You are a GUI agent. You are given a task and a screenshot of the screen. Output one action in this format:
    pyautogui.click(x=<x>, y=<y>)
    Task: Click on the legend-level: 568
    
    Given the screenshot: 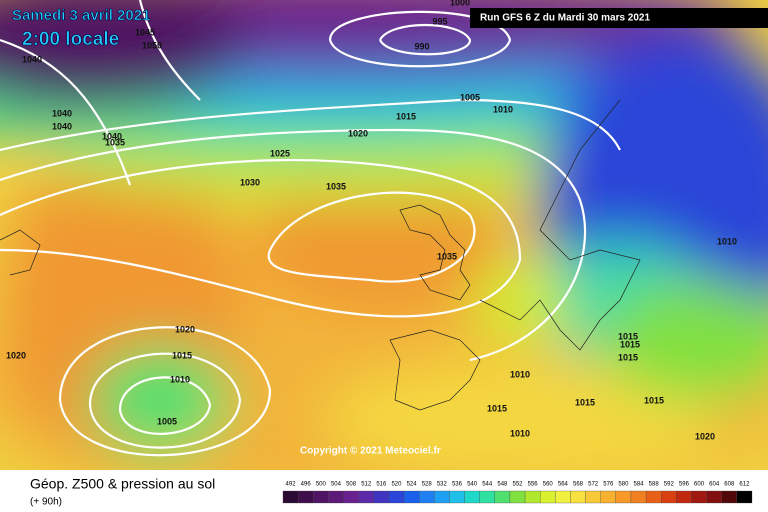 What is the action you would take?
    pyautogui.click(x=578, y=485)
    